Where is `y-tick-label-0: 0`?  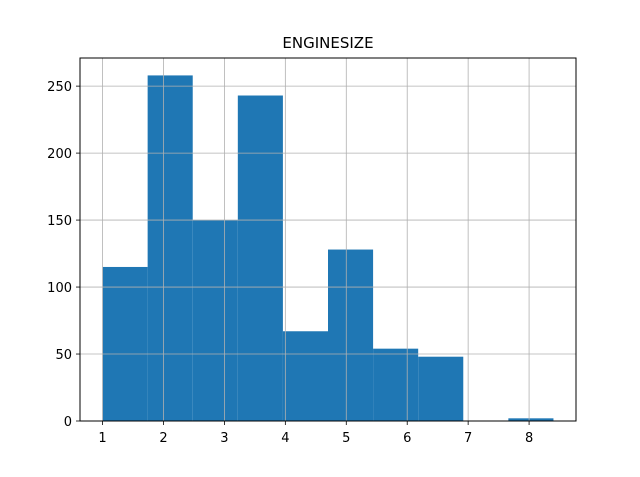 y-tick-label-0: 0 is located at coordinates (68, 422).